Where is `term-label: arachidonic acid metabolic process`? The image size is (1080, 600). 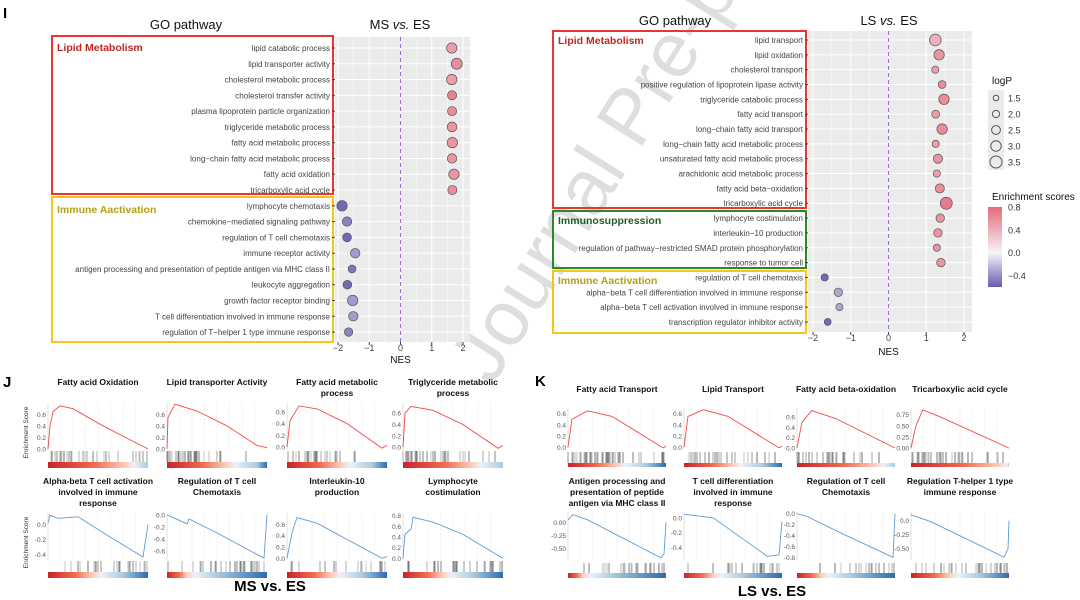
term-label: arachidonic acid metabolic process is located at coordinates (740, 174).